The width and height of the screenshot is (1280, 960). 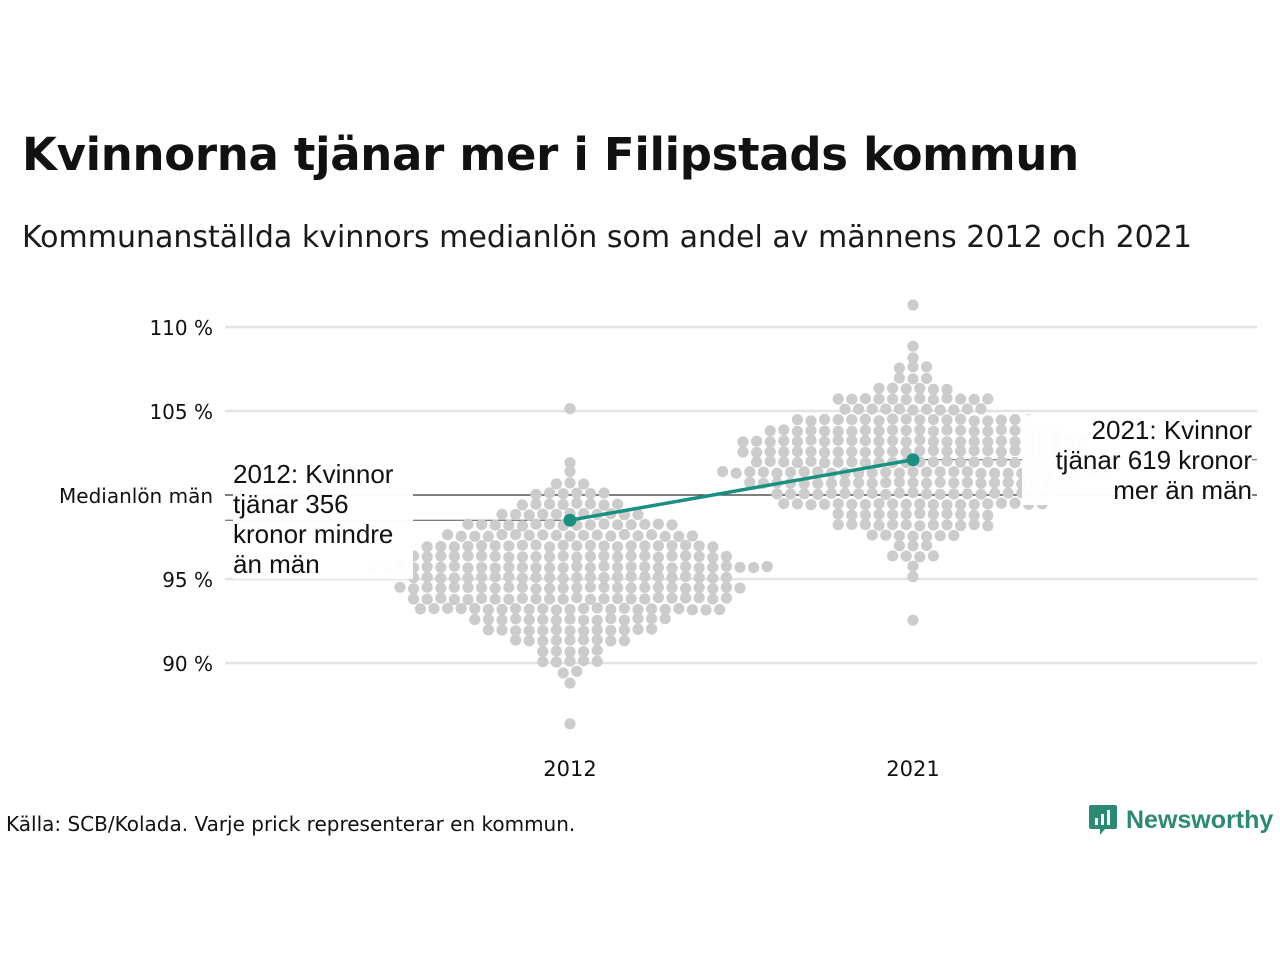 What do you see at coordinates (1200, 819) in the screenshot?
I see `brand-name: Newsworthy` at bounding box center [1200, 819].